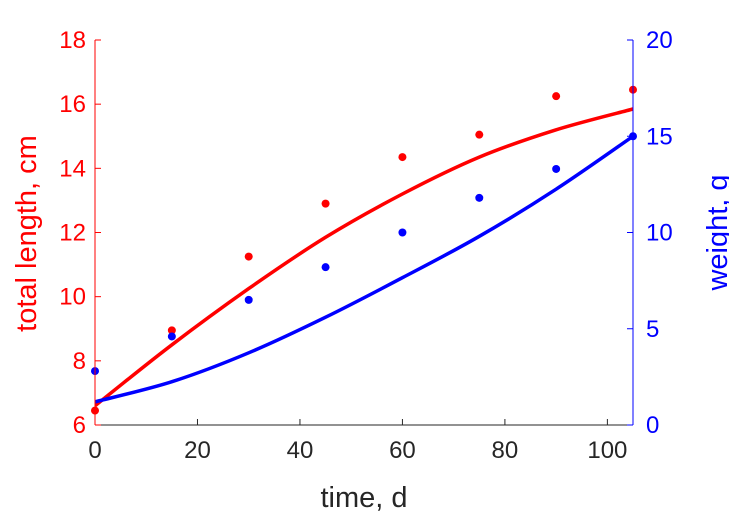  What do you see at coordinates (72, 297) in the screenshot?
I see `y-left-tick-label: 10` at bounding box center [72, 297].